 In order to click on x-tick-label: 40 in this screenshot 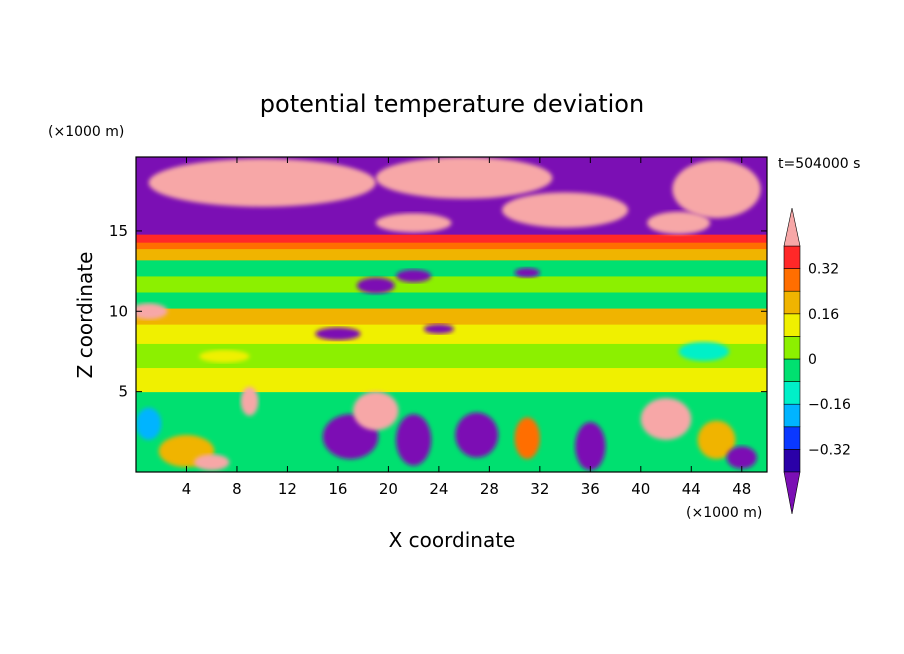, I will do `click(640, 489)`.